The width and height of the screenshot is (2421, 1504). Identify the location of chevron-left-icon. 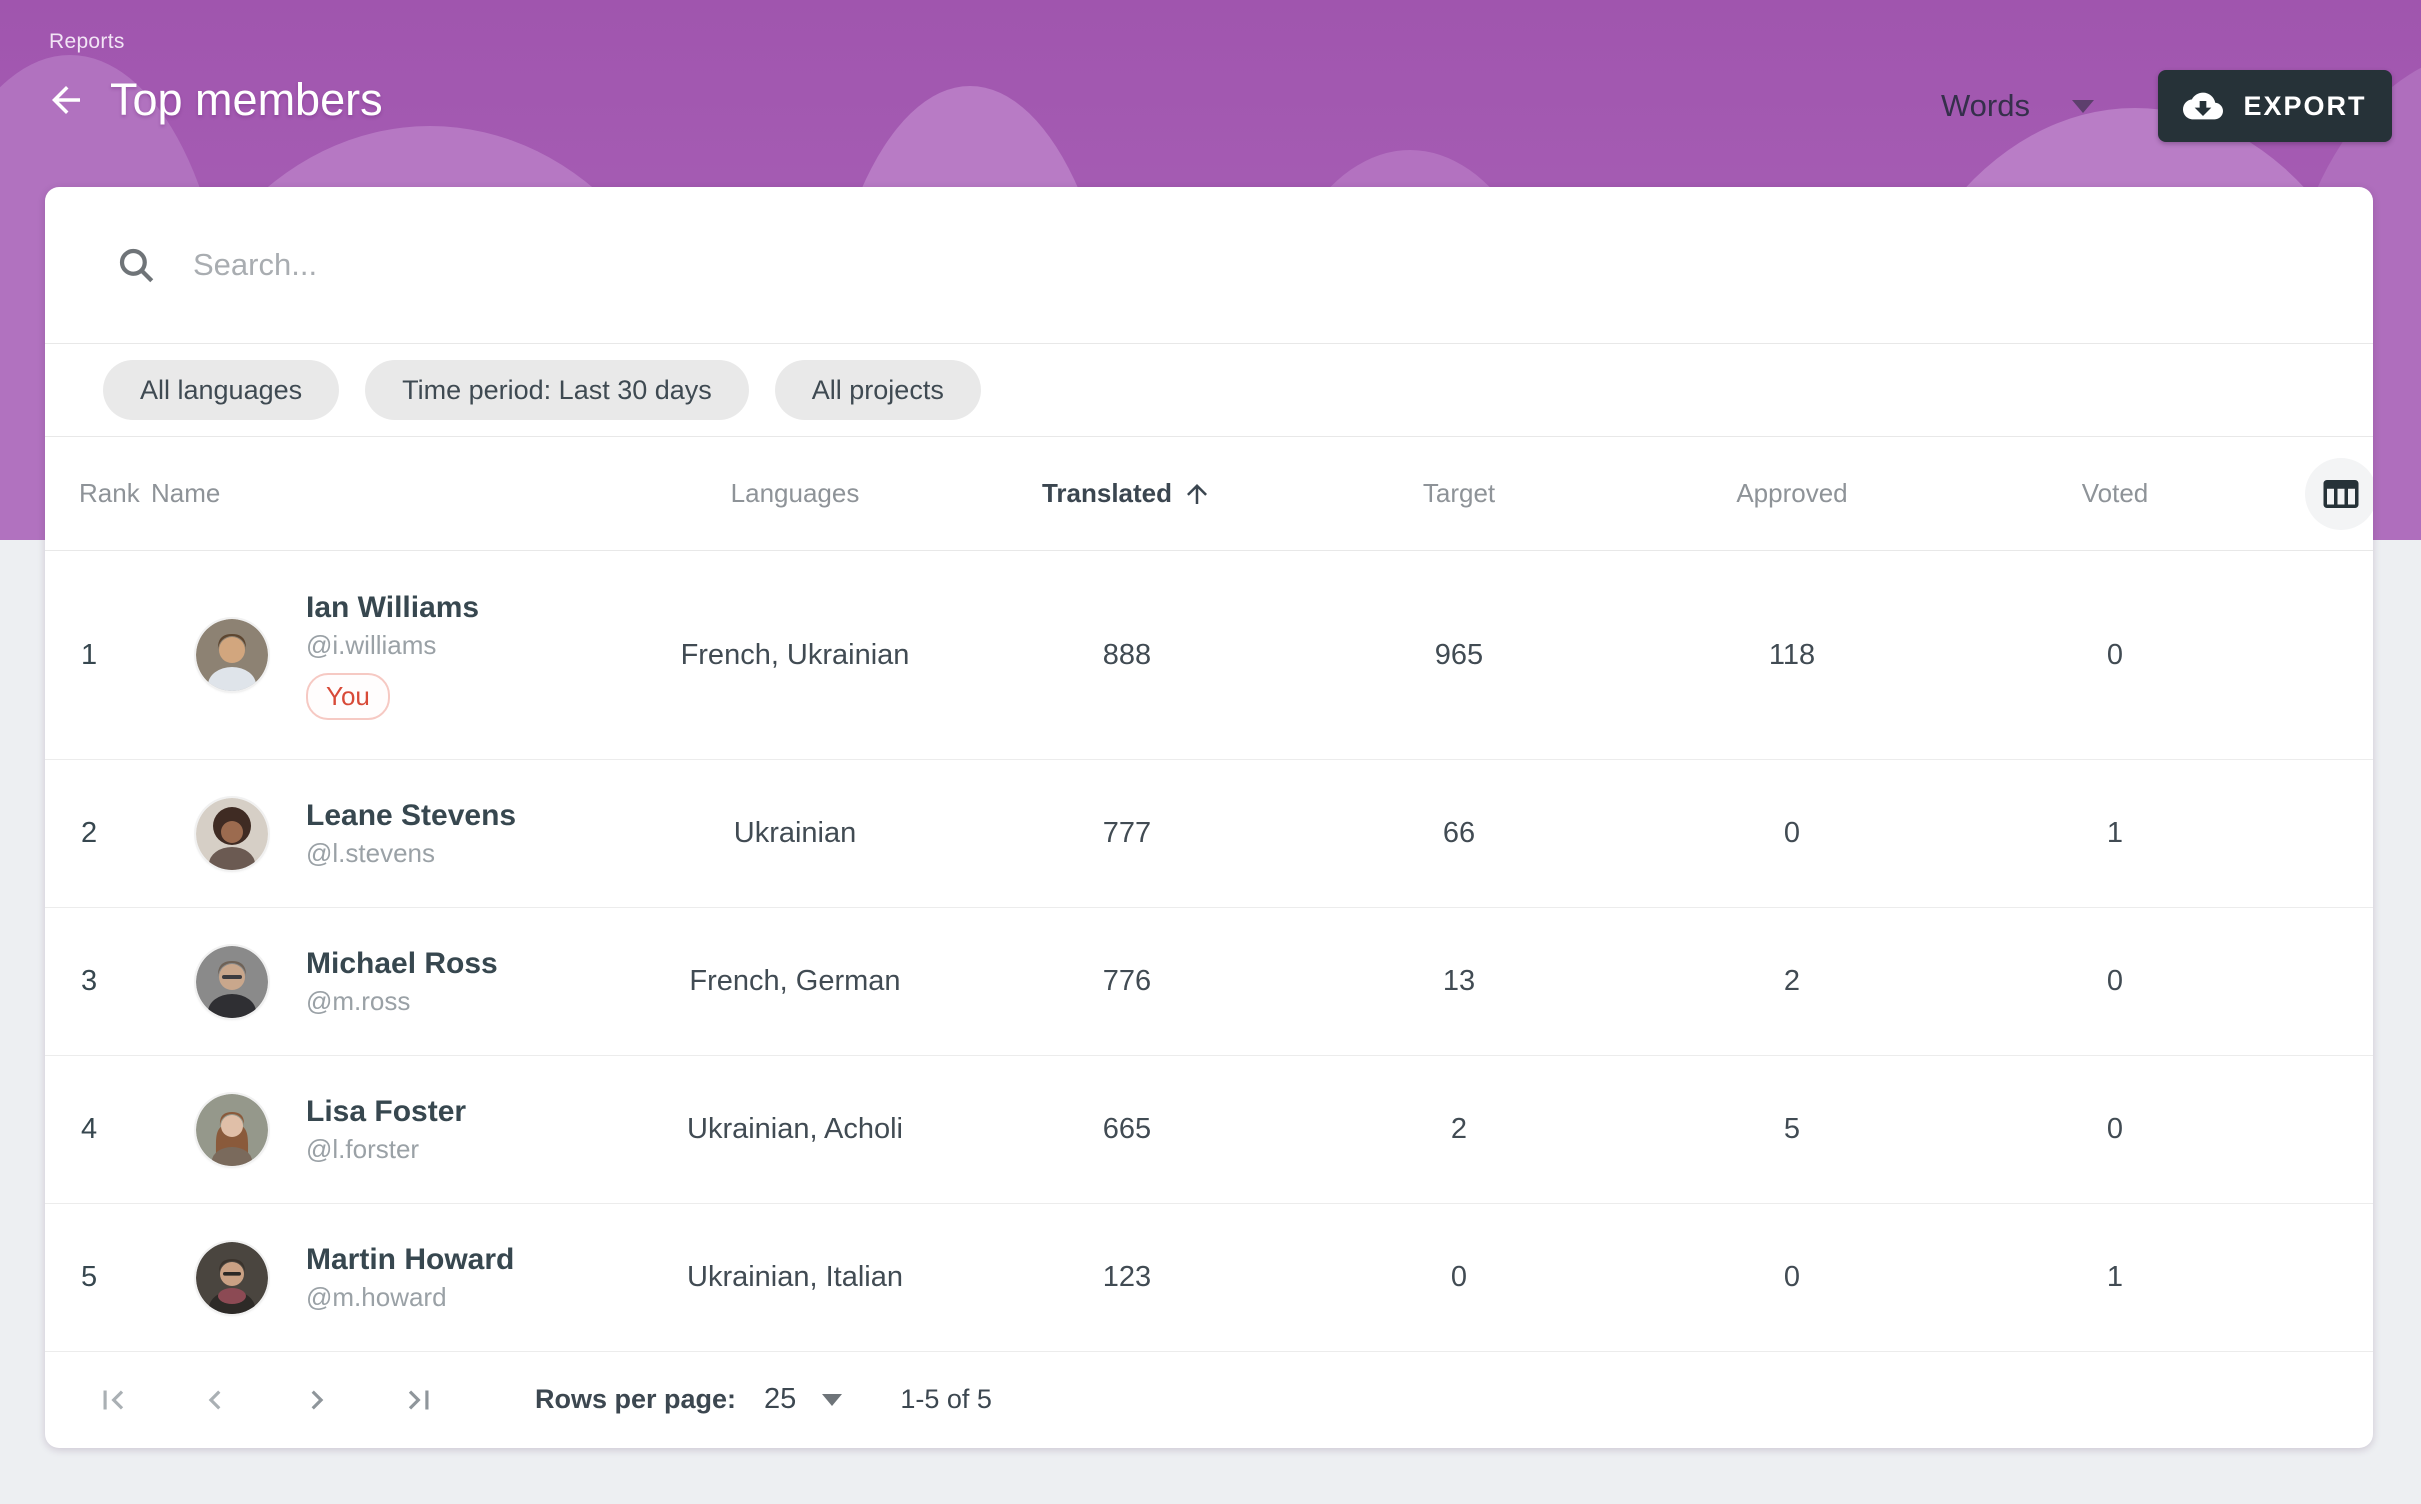
(214, 1399).